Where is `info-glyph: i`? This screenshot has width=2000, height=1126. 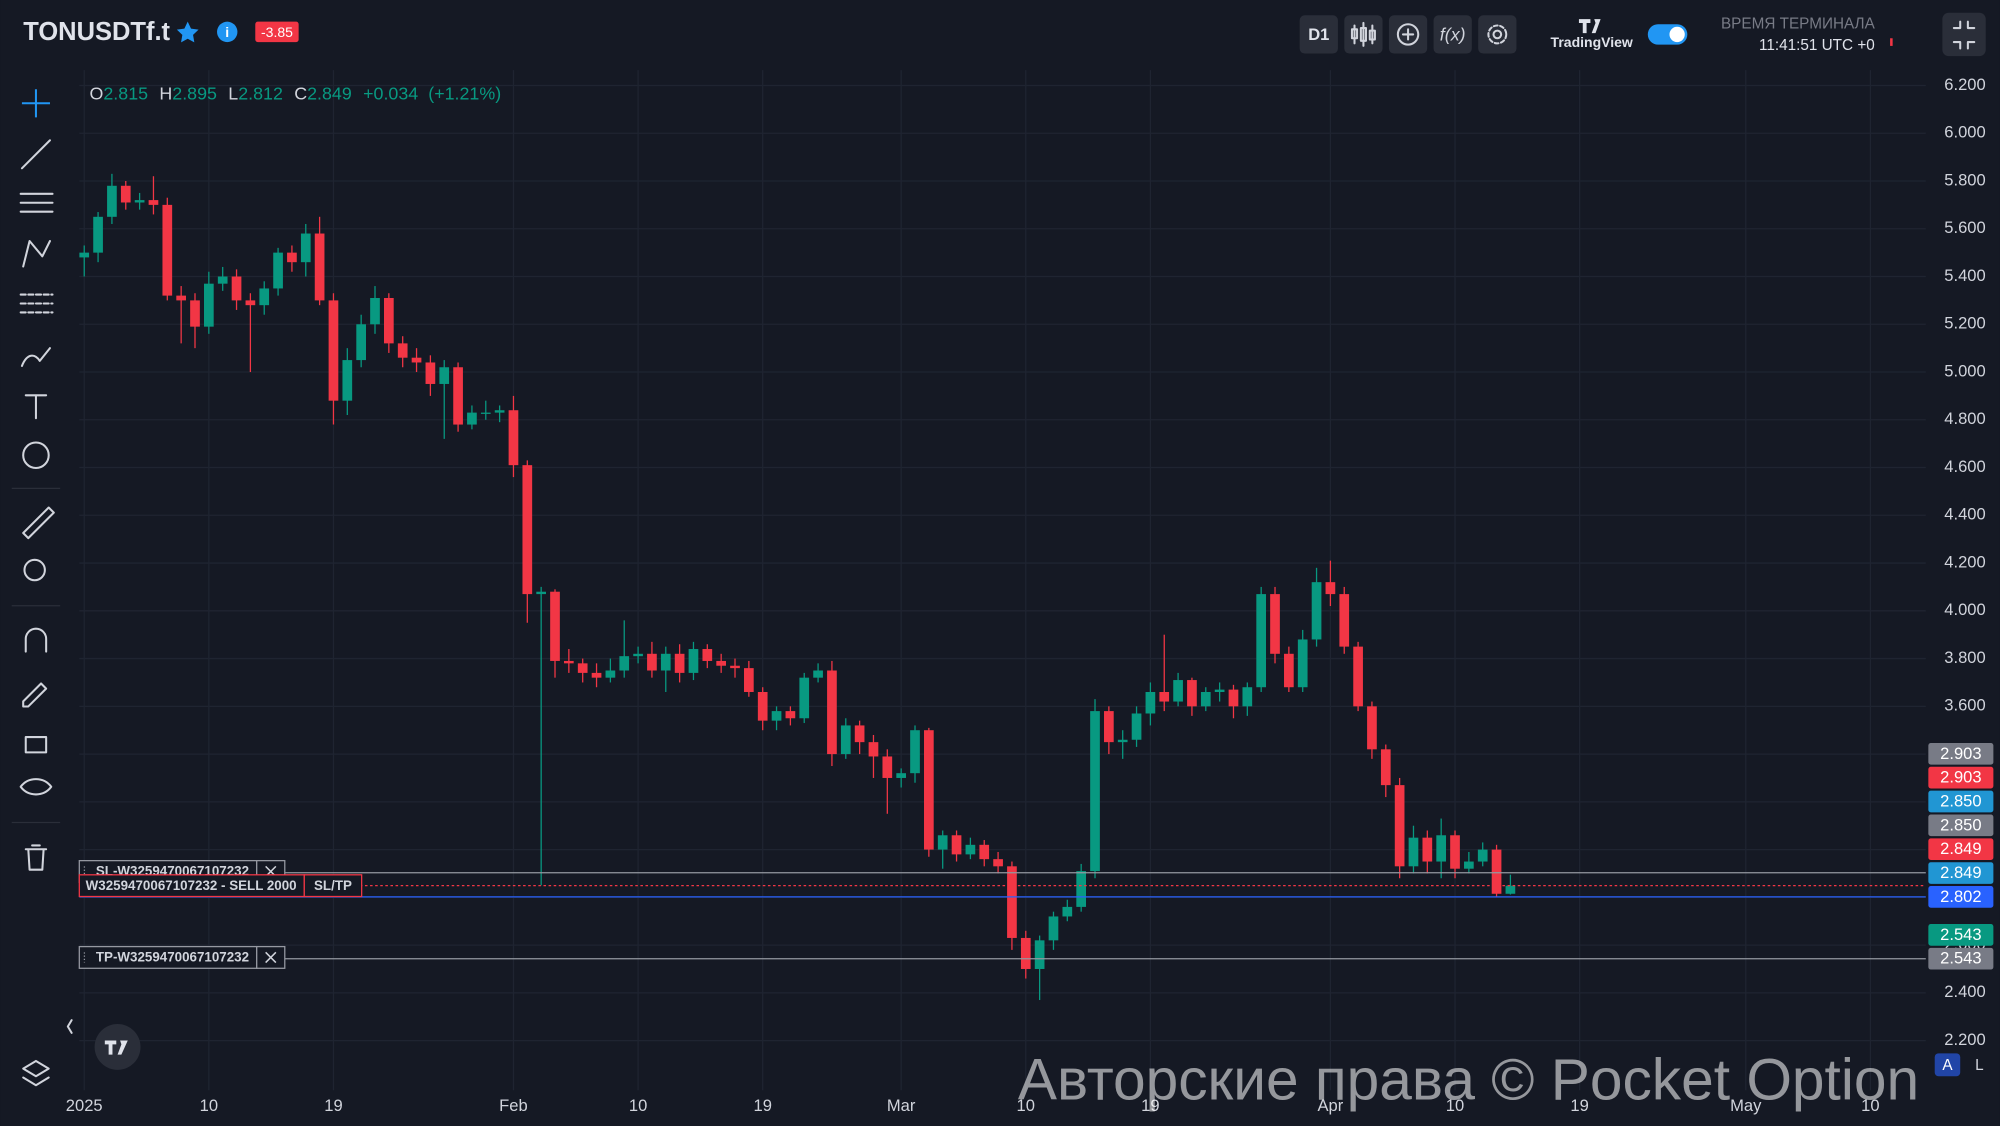 info-glyph: i is located at coordinates (227, 32).